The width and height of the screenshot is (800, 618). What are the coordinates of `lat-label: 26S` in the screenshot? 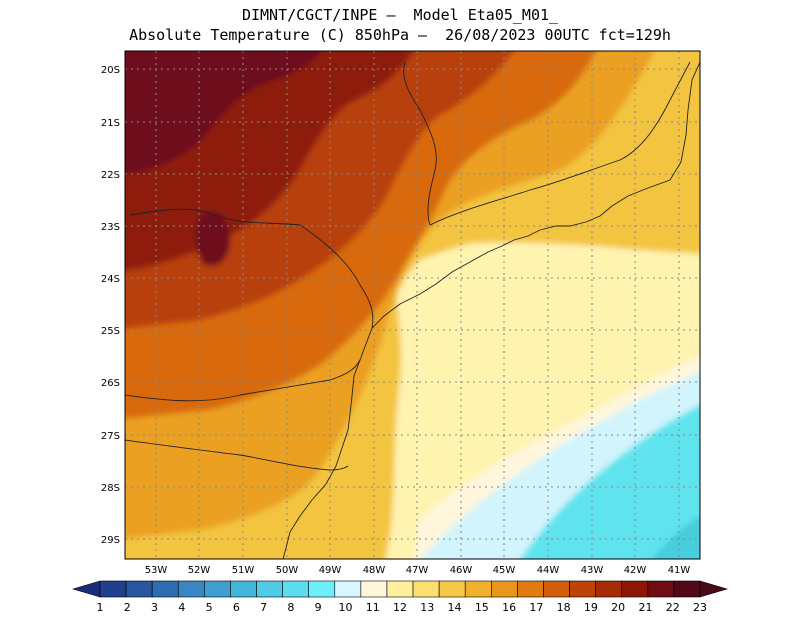 It's located at (110, 383).